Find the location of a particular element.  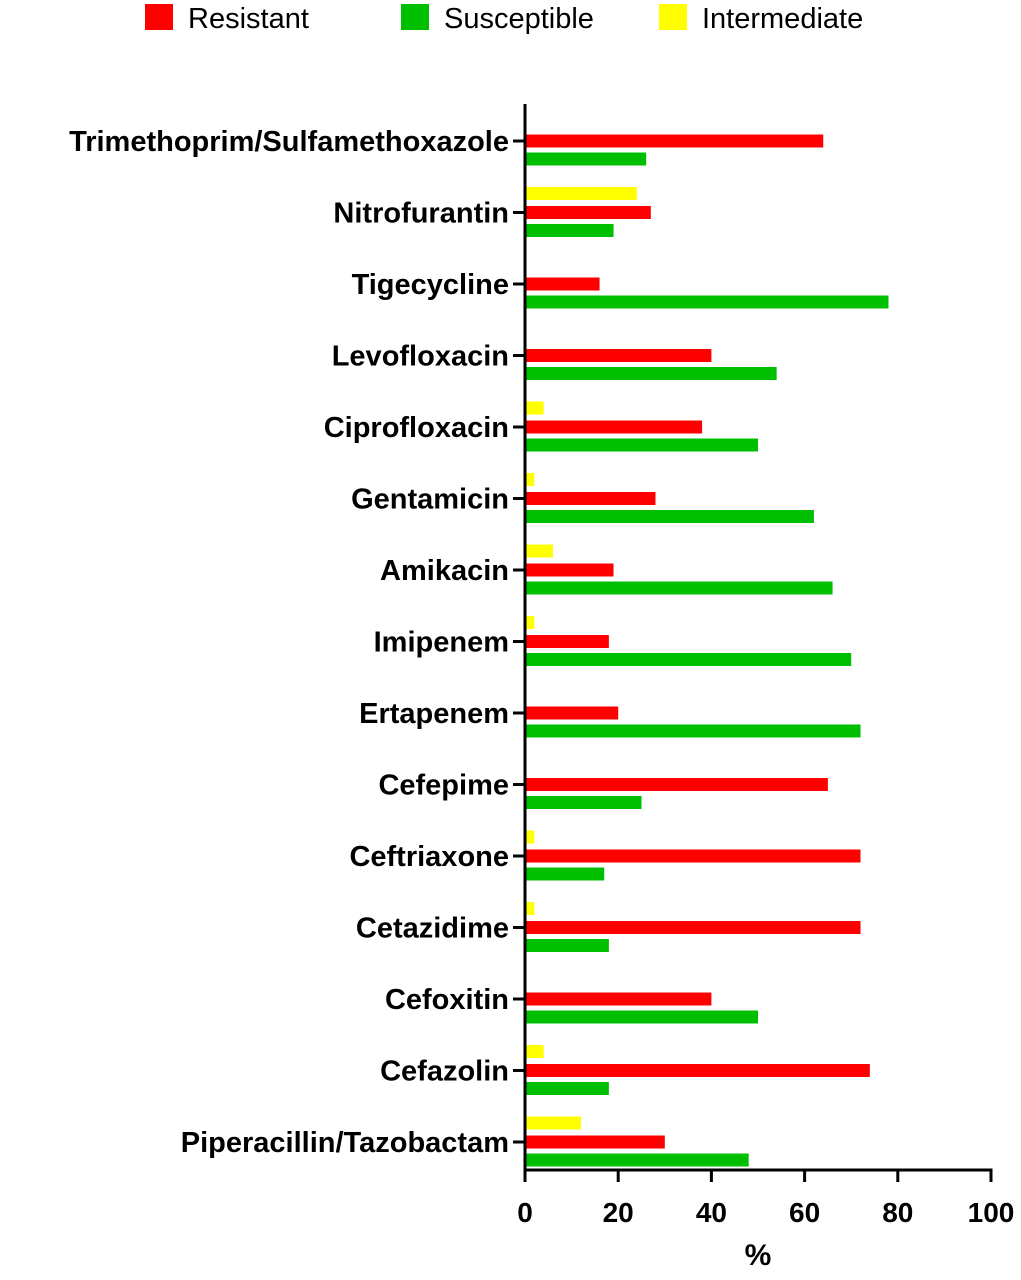

category-label: Cefepime is located at coordinates (443, 786).